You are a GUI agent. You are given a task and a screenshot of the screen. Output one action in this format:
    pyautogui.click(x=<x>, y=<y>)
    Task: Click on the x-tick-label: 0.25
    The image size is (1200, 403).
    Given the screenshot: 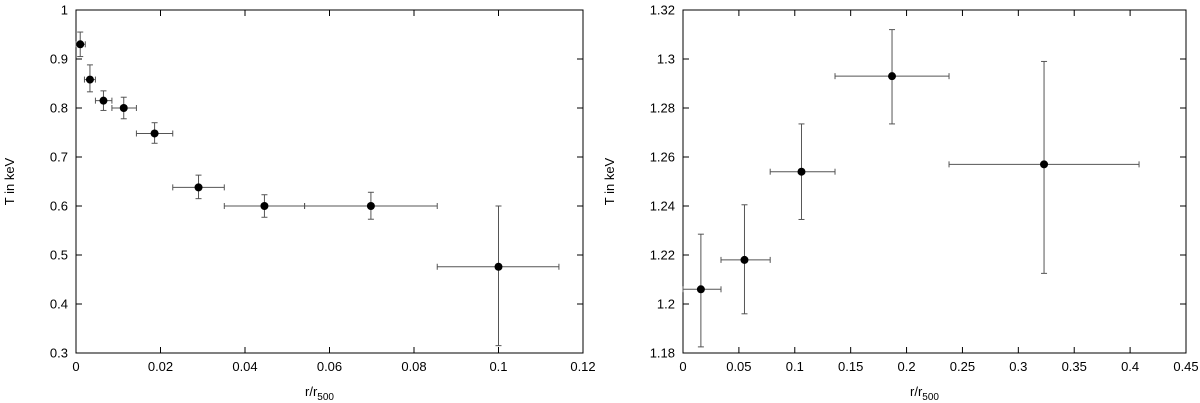 What is the action you would take?
    pyautogui.click(x=962, y=366)
    